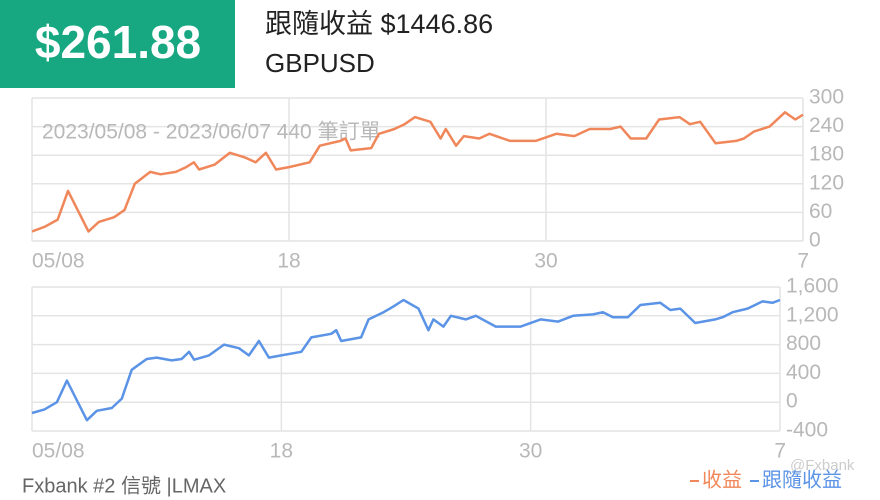 Image resolution: width=880 pixels, height=500 pixels. What do you see at coordinates (379, 24) in the screenshot?
I see `header-title: 跟隨收益 $1446.86` at bounding box center [379, 24].